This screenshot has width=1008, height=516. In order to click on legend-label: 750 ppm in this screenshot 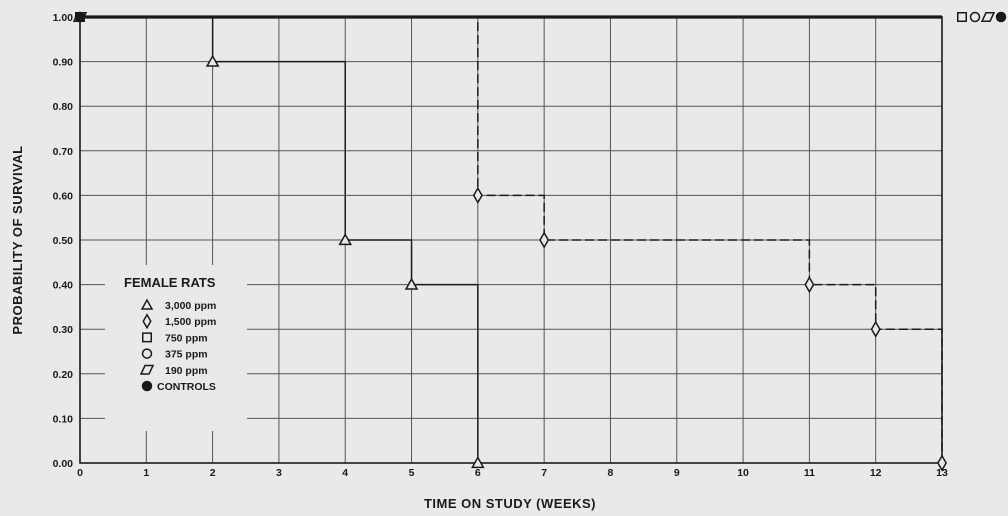, I will do `click(186, 338)`.